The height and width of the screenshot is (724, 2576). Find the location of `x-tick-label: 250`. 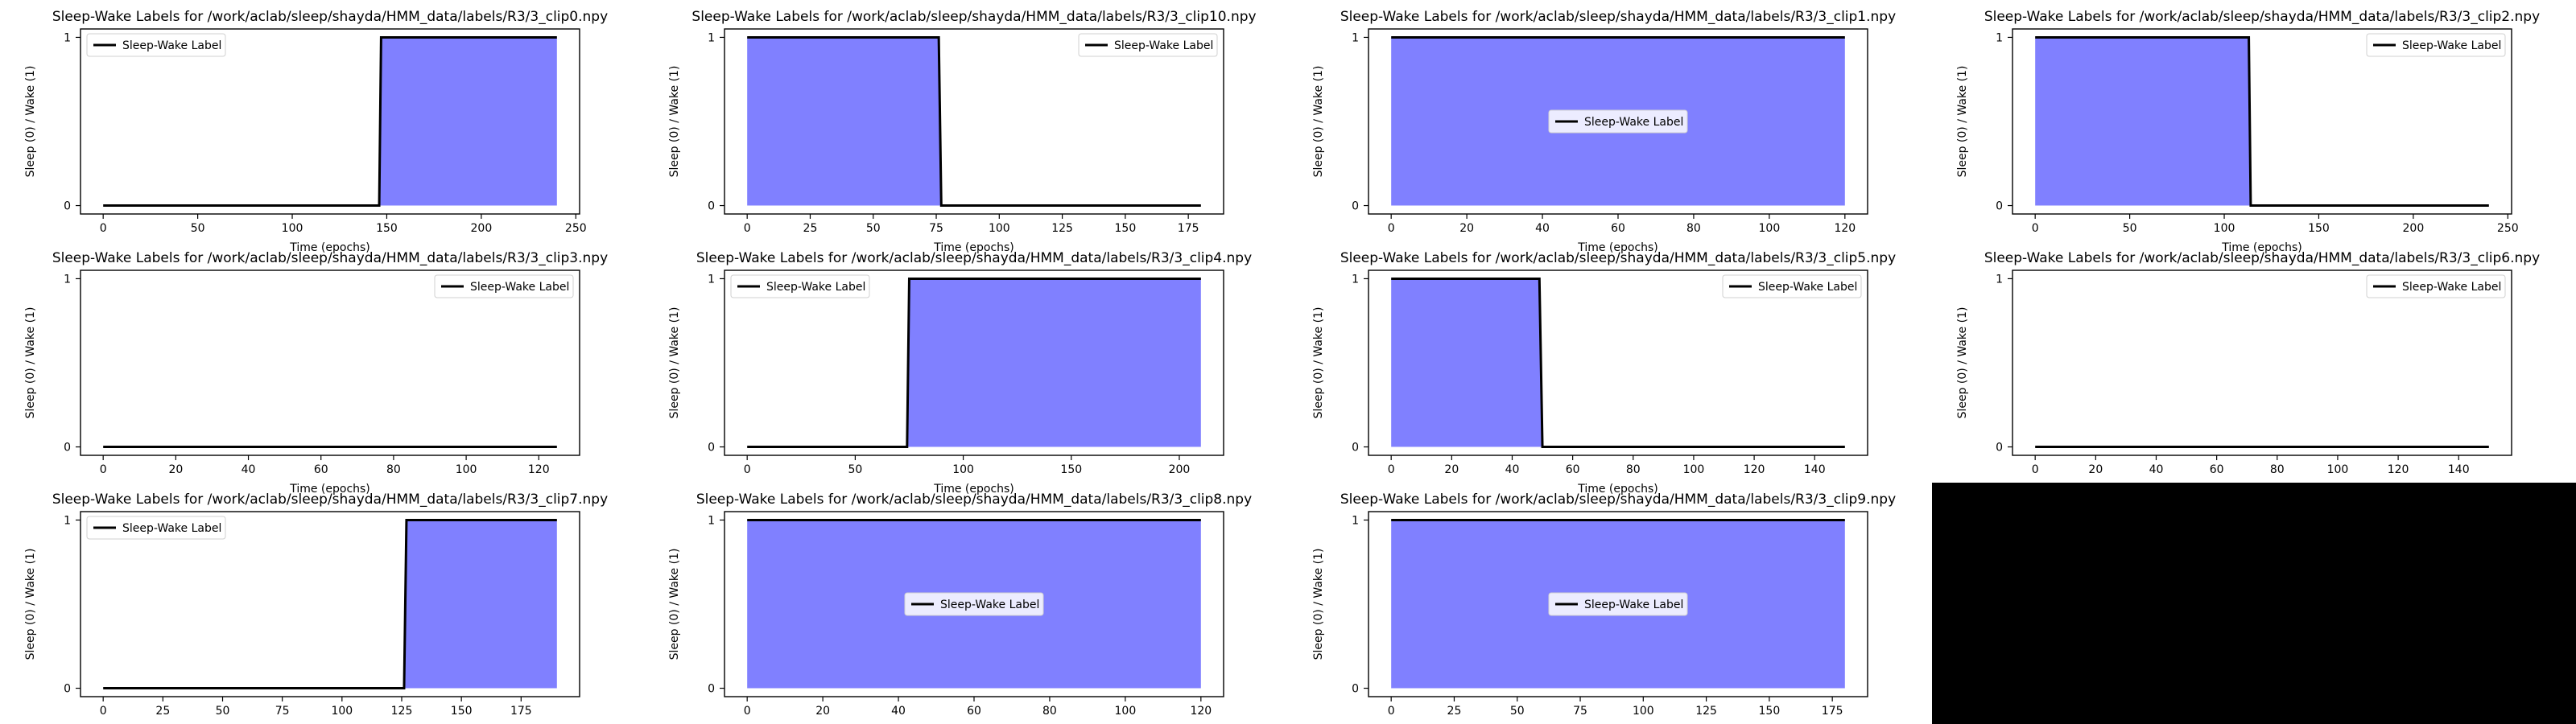

x-tick-label: 250 is located at coordinates (2508, 228).